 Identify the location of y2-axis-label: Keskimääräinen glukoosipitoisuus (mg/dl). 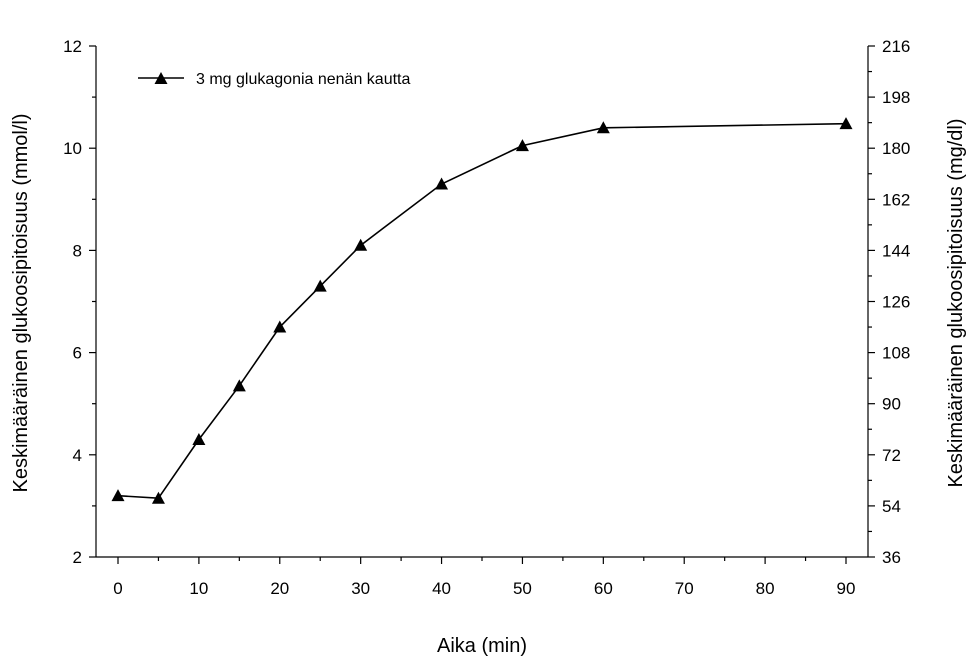
(956, 302).